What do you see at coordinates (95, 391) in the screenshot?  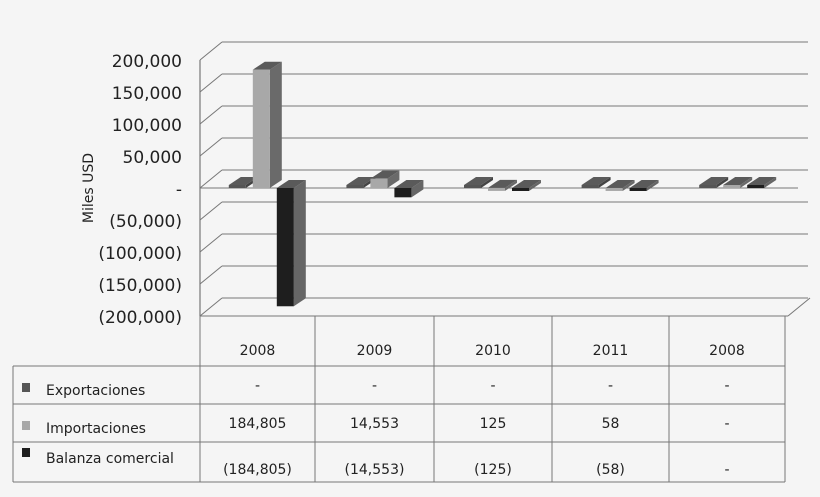 I see `legend-label: Exportaciones` at bounding box center [95, 391].